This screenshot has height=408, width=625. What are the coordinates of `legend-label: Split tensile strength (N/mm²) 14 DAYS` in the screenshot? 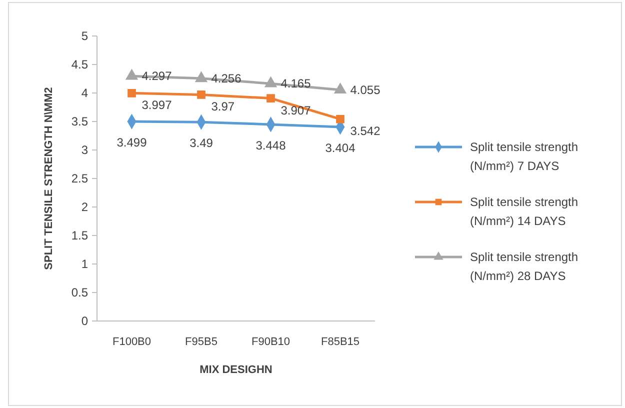 It's located at (524, 211).